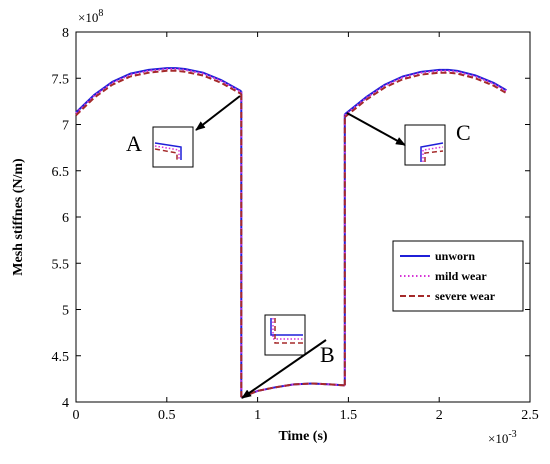 The width and height of the screenshot is (550, 464). What do you see at coordinates (465, 296) in the screenshot?
I see `legend-label-severe-wear: severe wear` at bounding box center [465, 296].